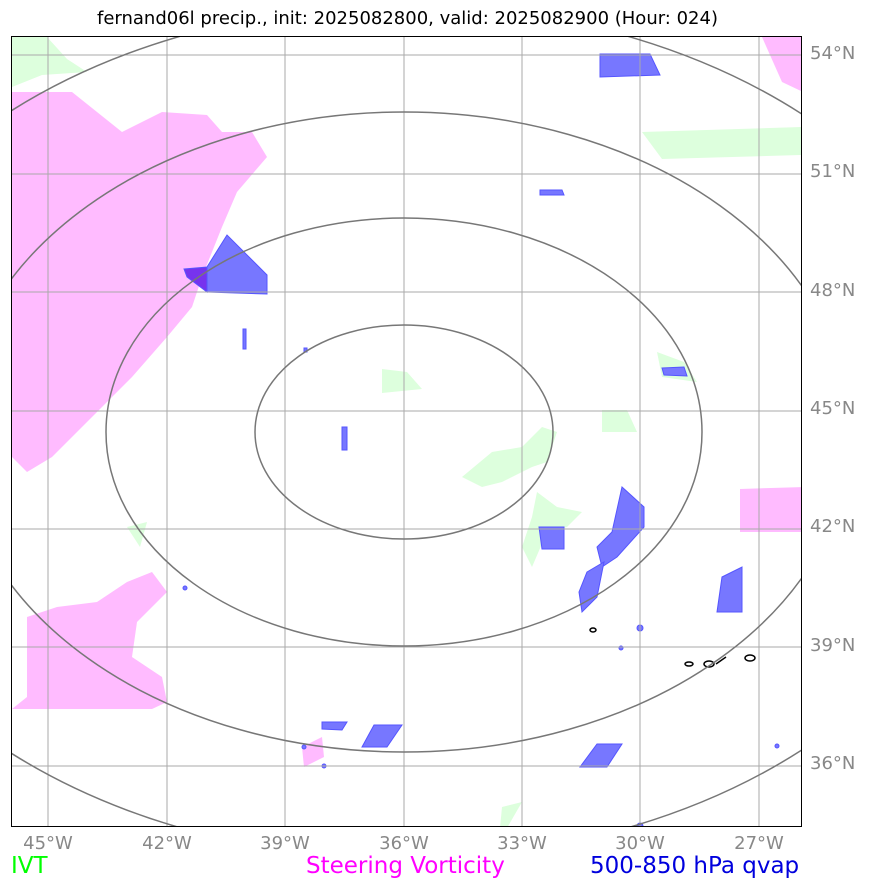 Image resolution: width=873 pixels, height=891 pixels. Describe the element at coordinates (833, 171) in the screenshot. I see `lat-label-51n: 51°N` at that location.